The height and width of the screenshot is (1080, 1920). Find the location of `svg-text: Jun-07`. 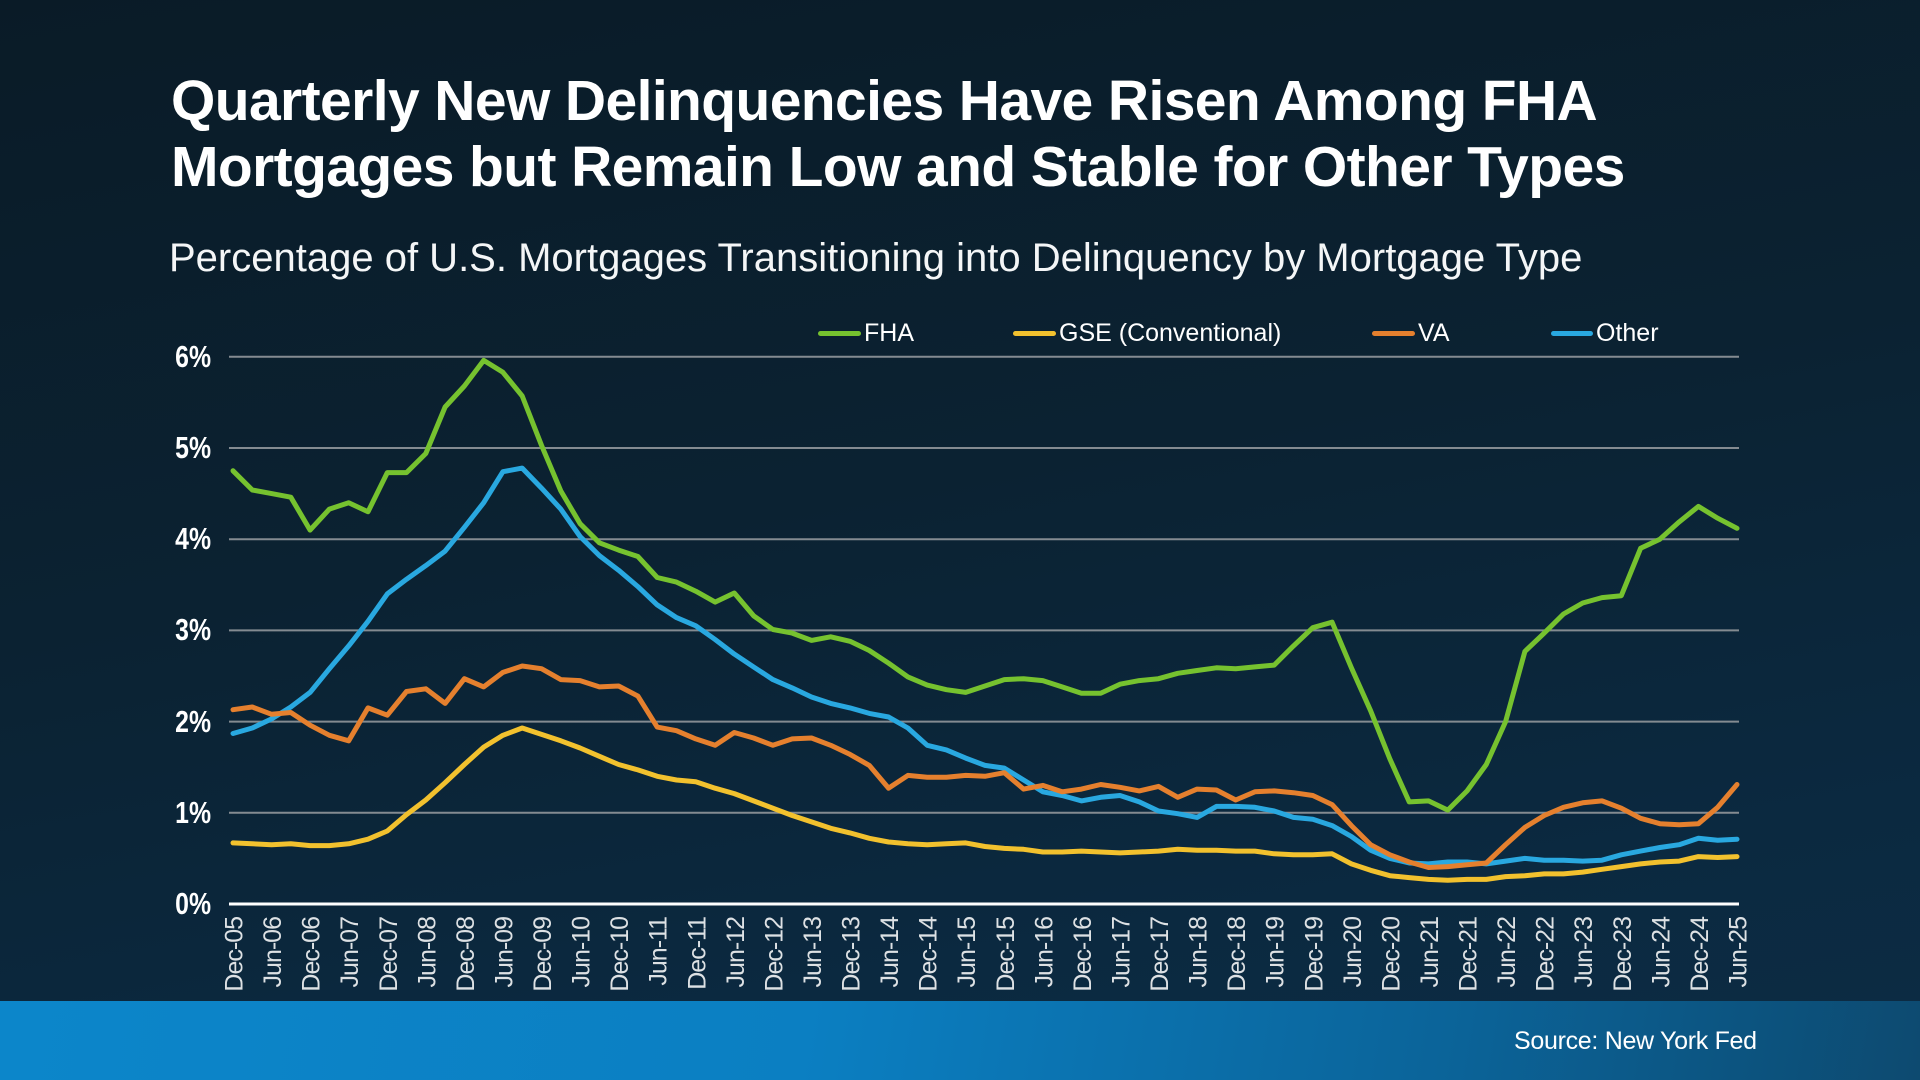

svg-text: Jun-07 is located at coordinates (350, 952).